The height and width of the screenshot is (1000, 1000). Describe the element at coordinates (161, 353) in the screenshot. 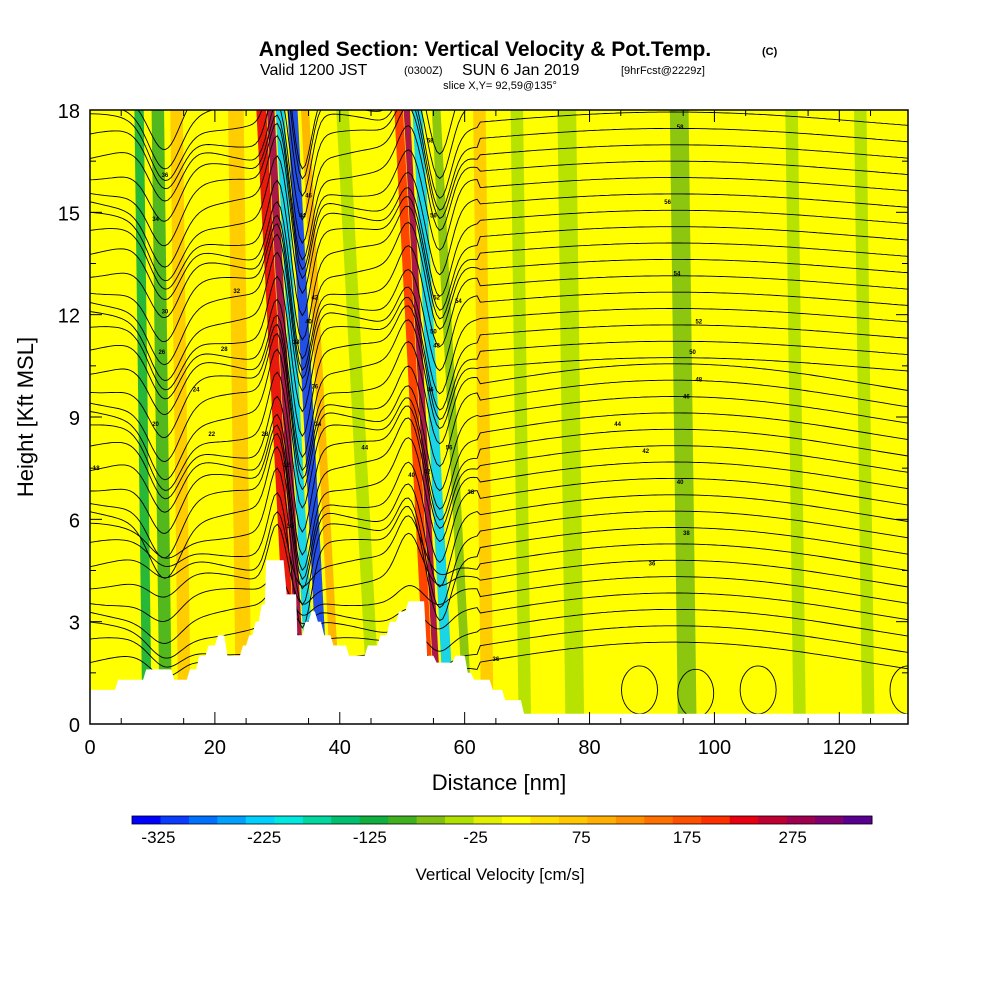

I see `theta-contour-label: 26` at that location.